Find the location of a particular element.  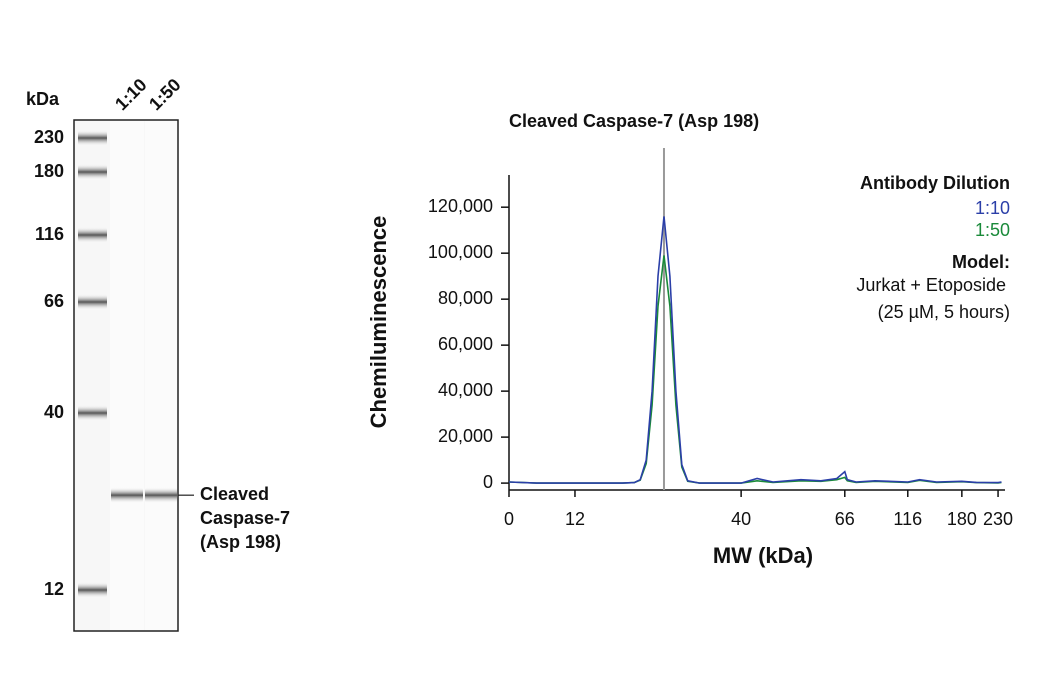

lane-label: 1:10 is located at coordinates (131, 95).